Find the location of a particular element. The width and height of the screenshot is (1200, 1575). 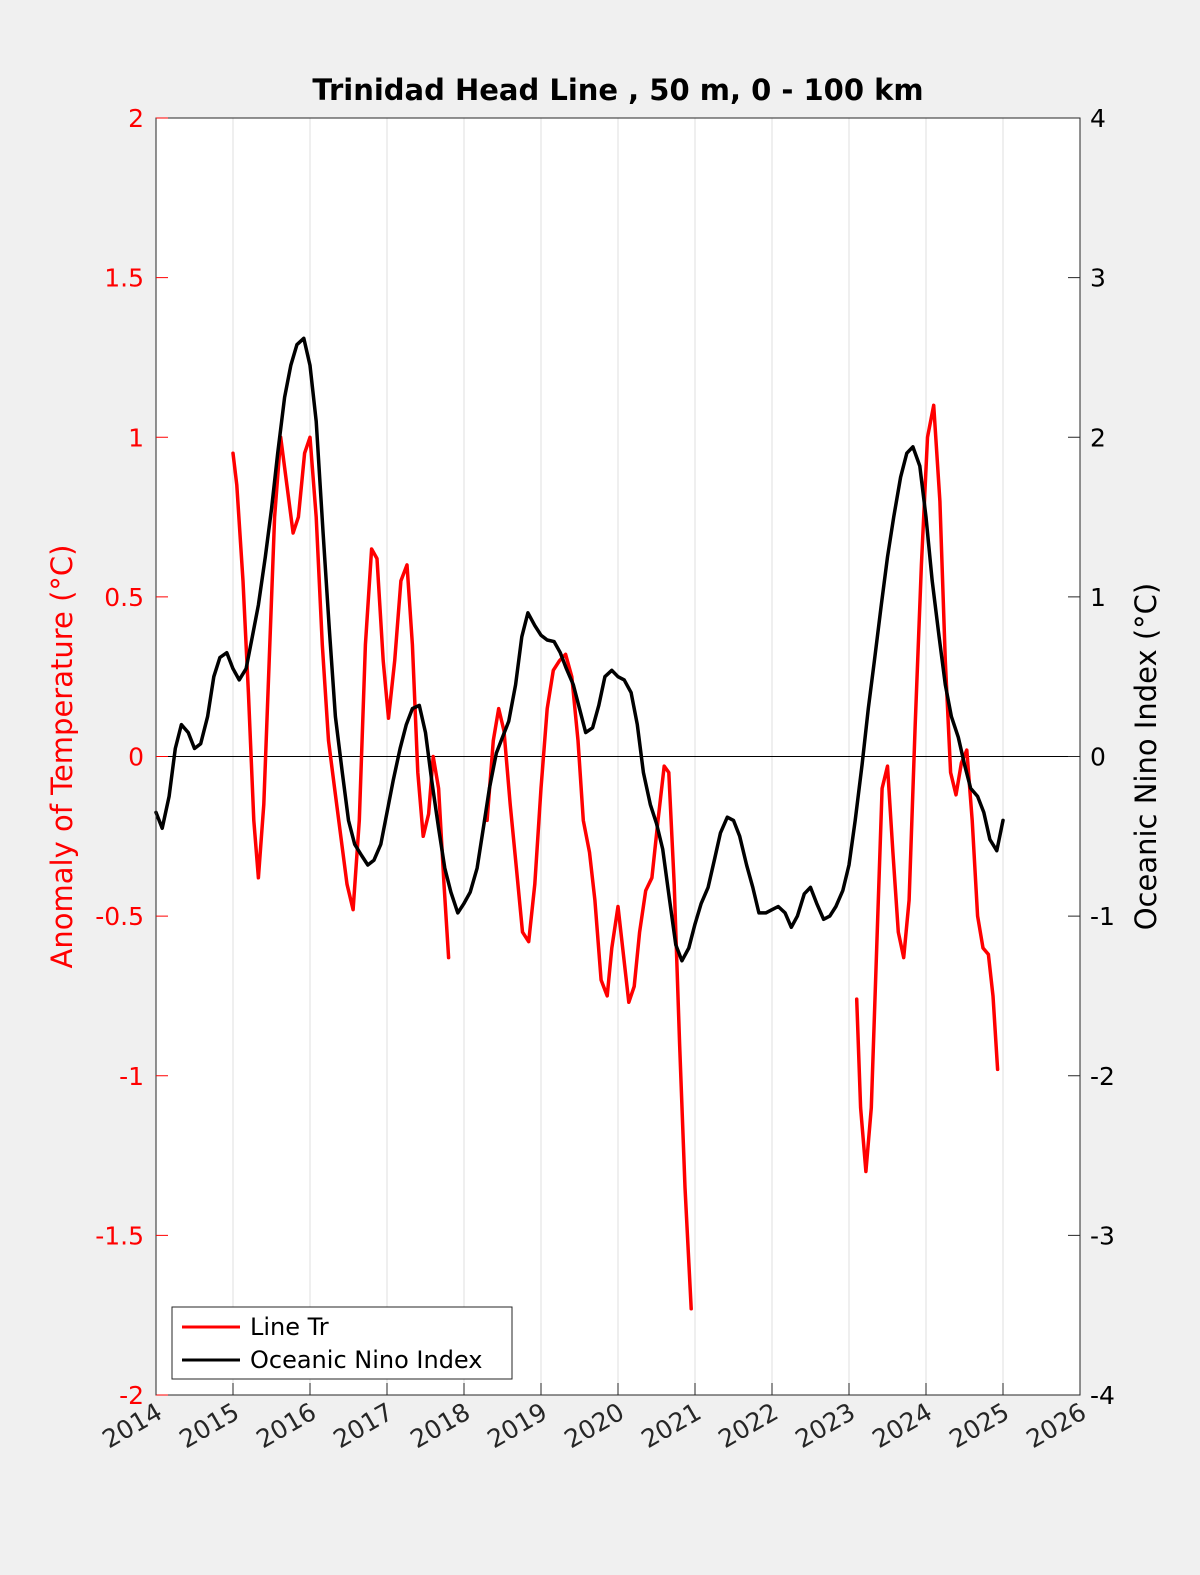

left-tick-label: 2 is located at coordinates (136, 118).